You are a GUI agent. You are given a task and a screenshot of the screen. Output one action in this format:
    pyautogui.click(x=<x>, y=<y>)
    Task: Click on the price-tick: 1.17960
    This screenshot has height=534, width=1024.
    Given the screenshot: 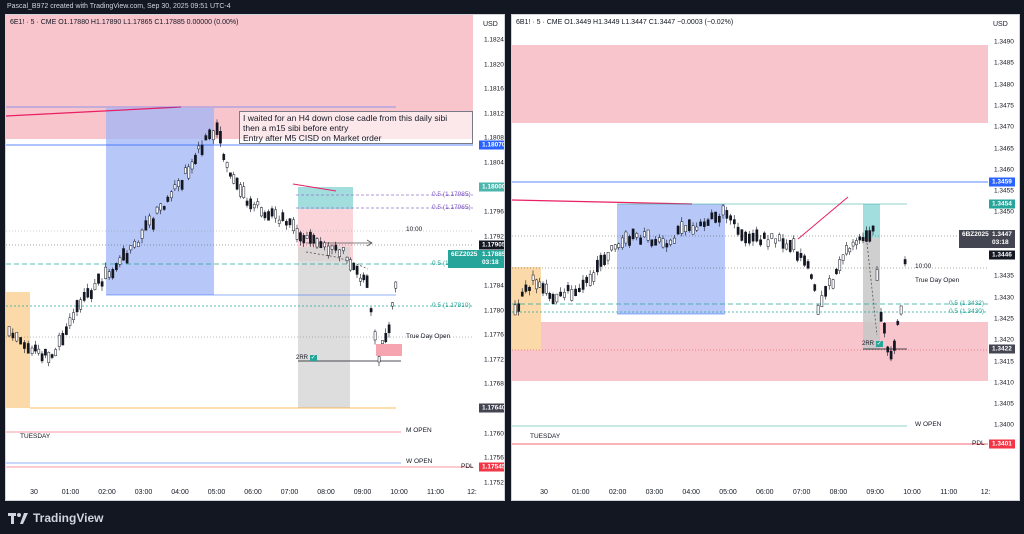 What is the action you would take?
    pyautogui.click(x=494, y=212)
    